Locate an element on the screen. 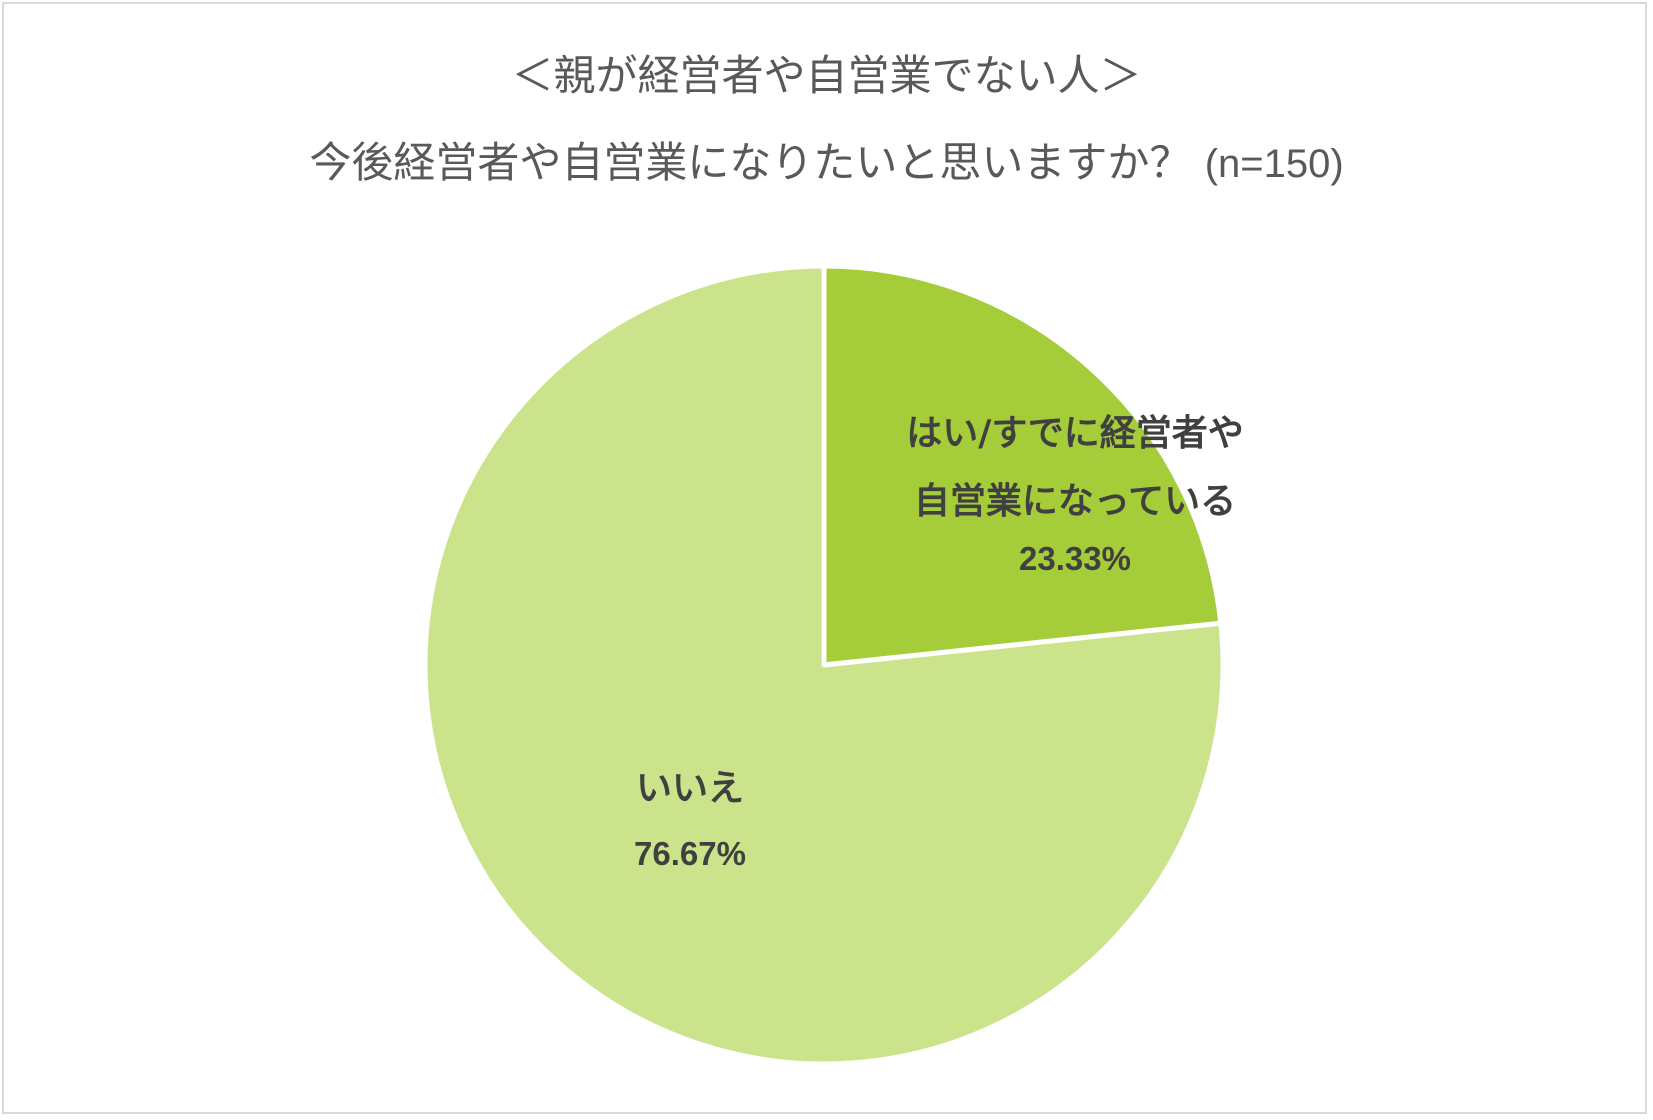  slice-label-0-line-1: 自営業になっている is located at coordinates (1075, 501).